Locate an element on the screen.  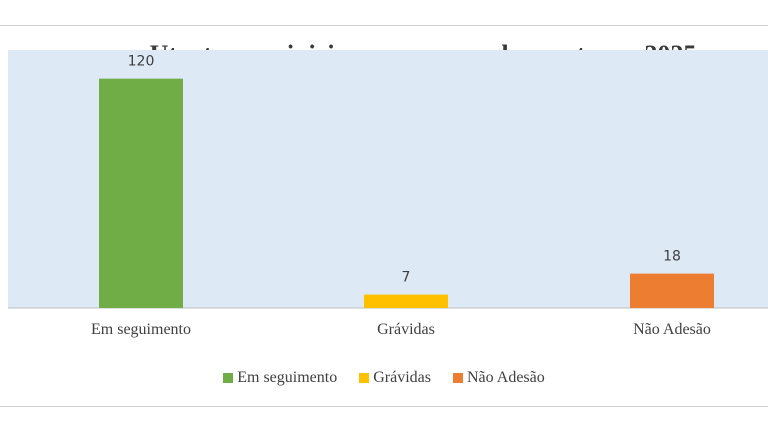
legend: Em seguimento Grávidas Não Adesão is located at coordinates (384, 378).